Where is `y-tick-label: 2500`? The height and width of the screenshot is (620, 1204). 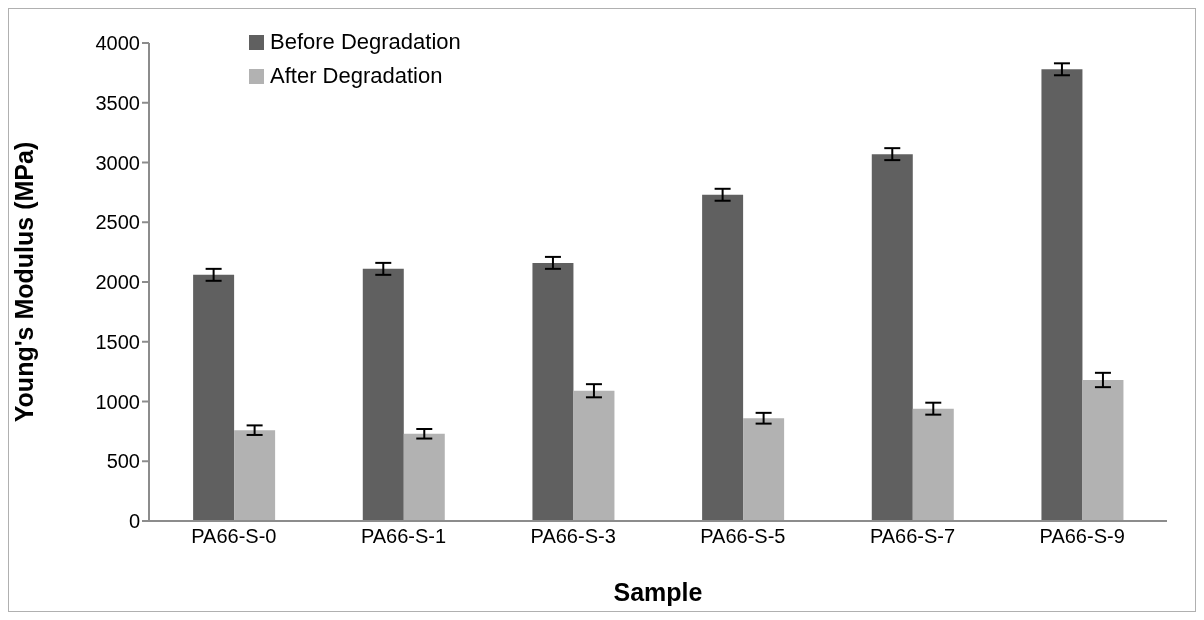
y-tick-label: 2500 is located at coordinates (117, 222).